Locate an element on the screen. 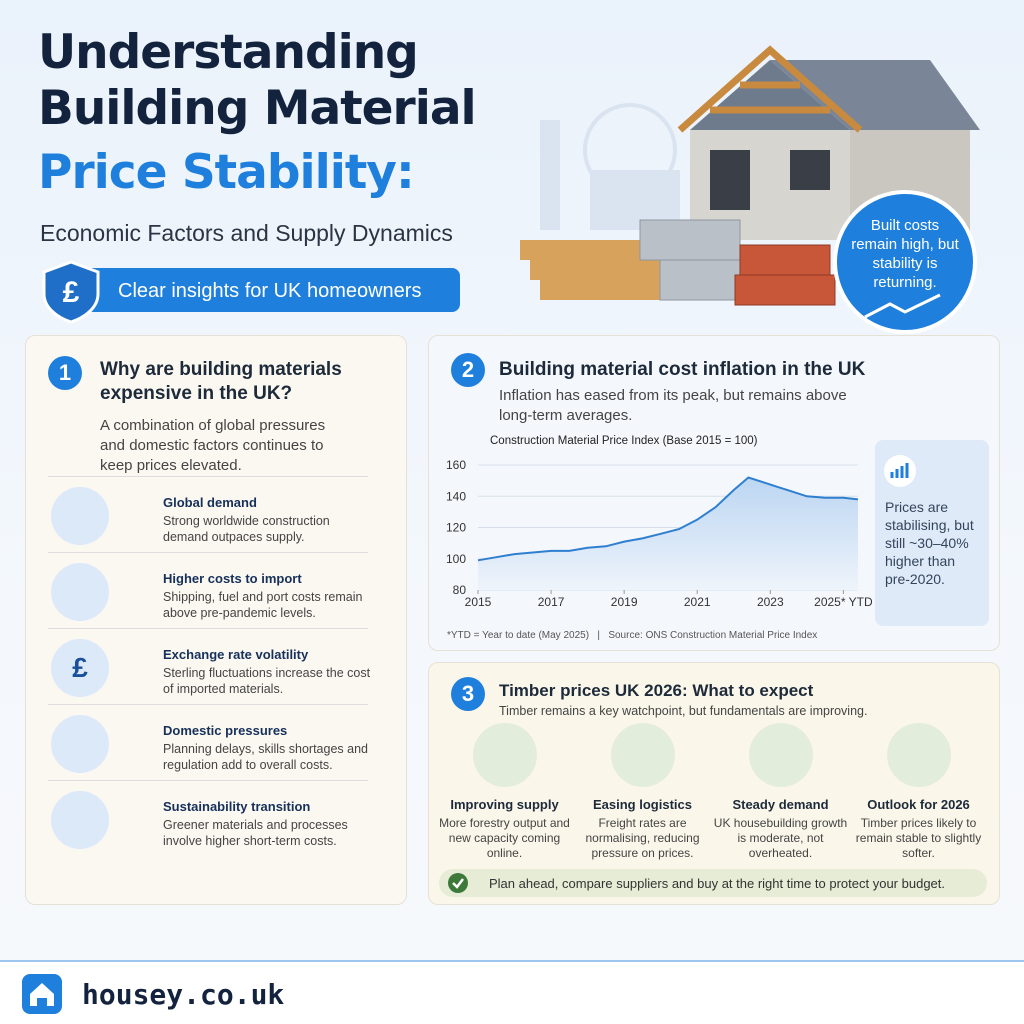 This screenshot has height=1024, width=1024. x-tick-label: 2025* YTD is located at coordinates (843, 602).